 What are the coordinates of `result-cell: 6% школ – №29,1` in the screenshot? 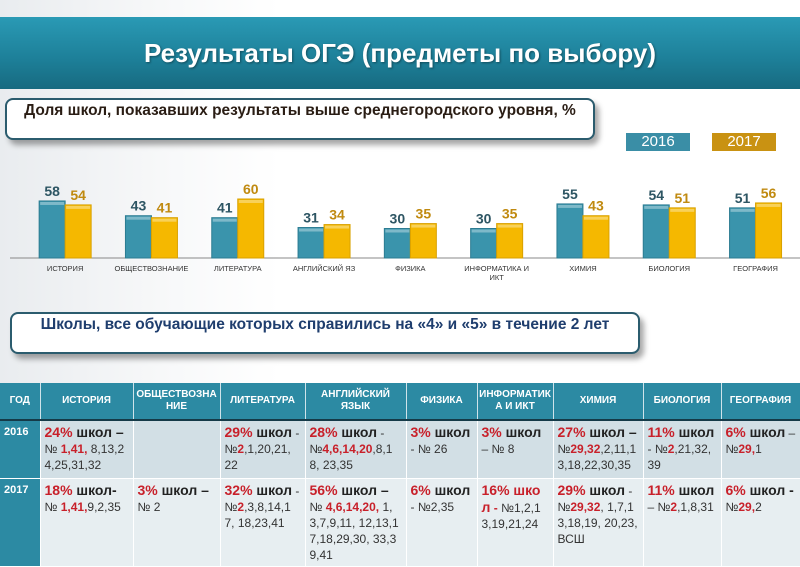 It's located at (760, 449).